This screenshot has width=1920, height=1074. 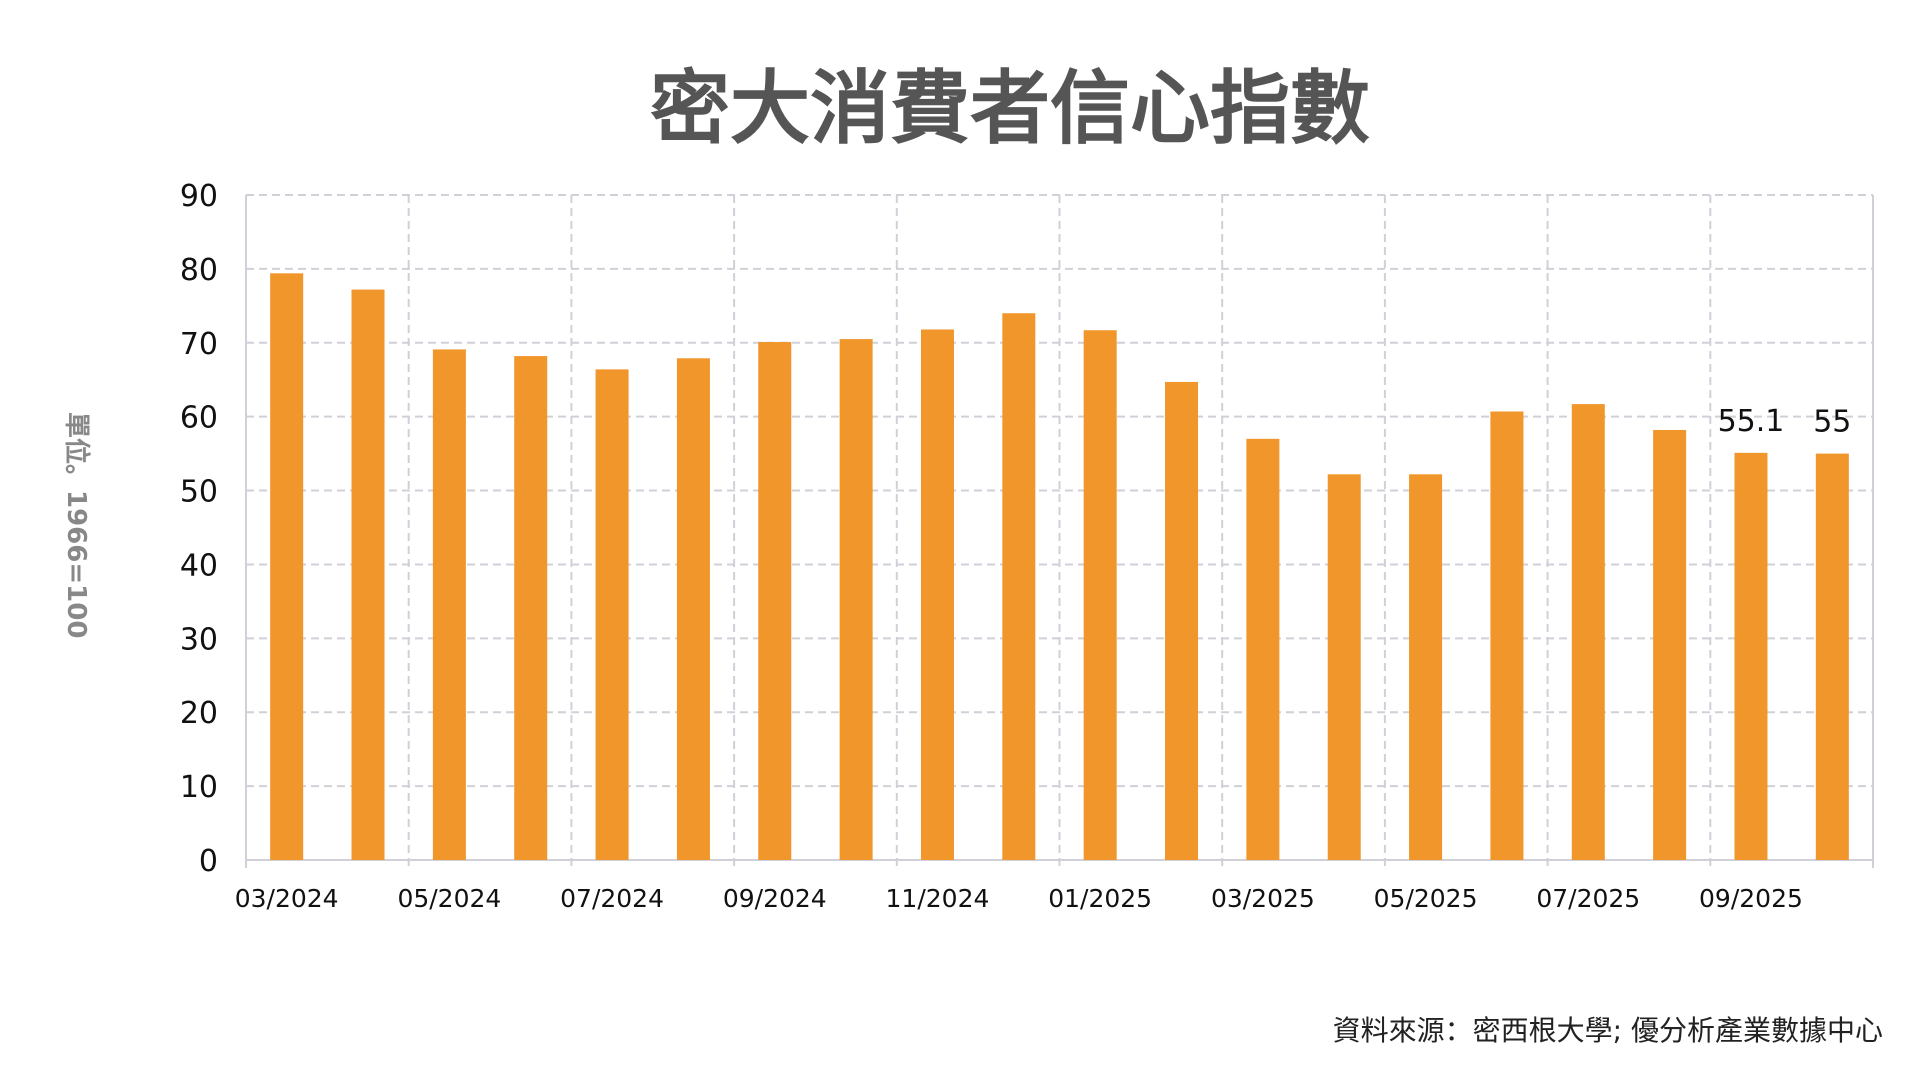 What do you see at coordinates (199, 529) in the screenshot?
I see `y-tick-labels: 0 10 20 30 40 50 60 70 80 90` at bounding box center [199, 529].